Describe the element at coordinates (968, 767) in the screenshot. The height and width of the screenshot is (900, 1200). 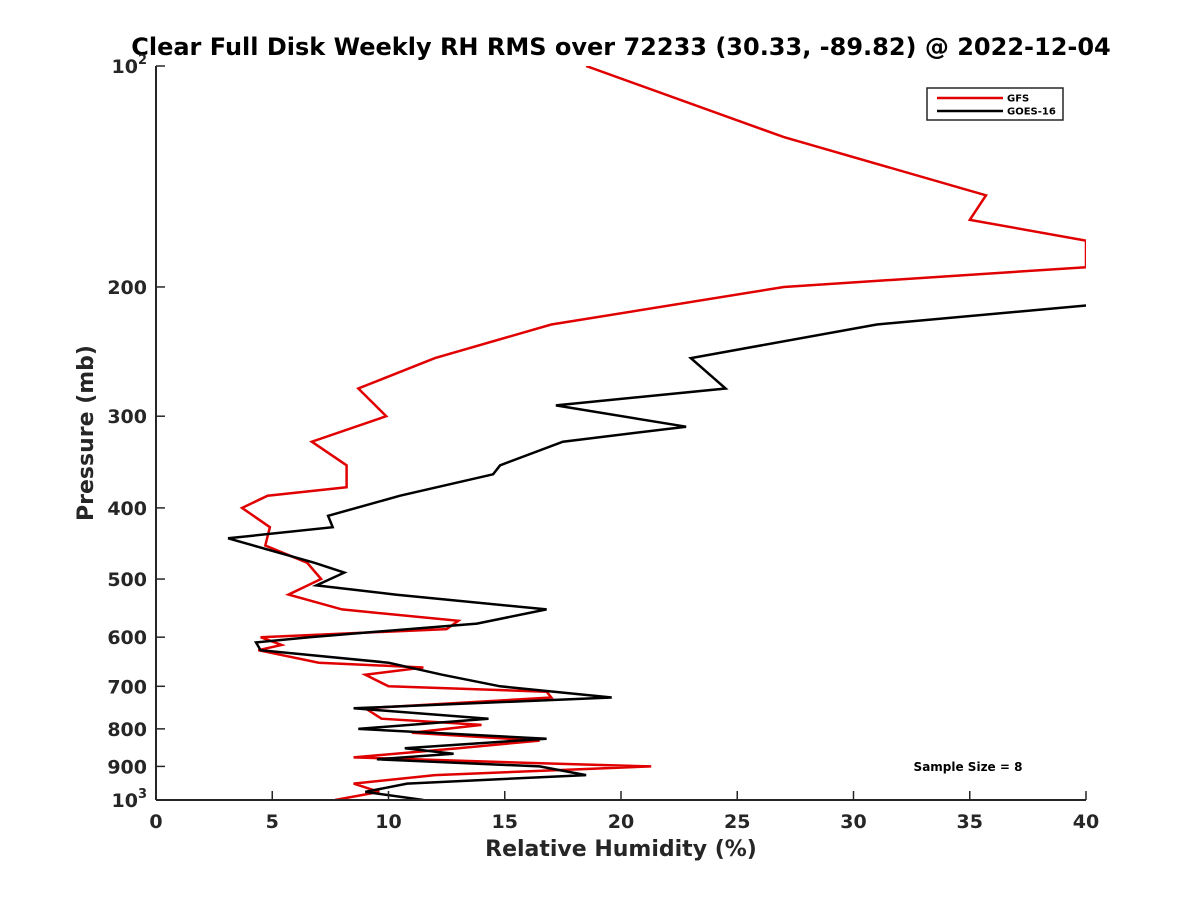
I see `sample-size-annotation: Sample Size = 8` at that location.